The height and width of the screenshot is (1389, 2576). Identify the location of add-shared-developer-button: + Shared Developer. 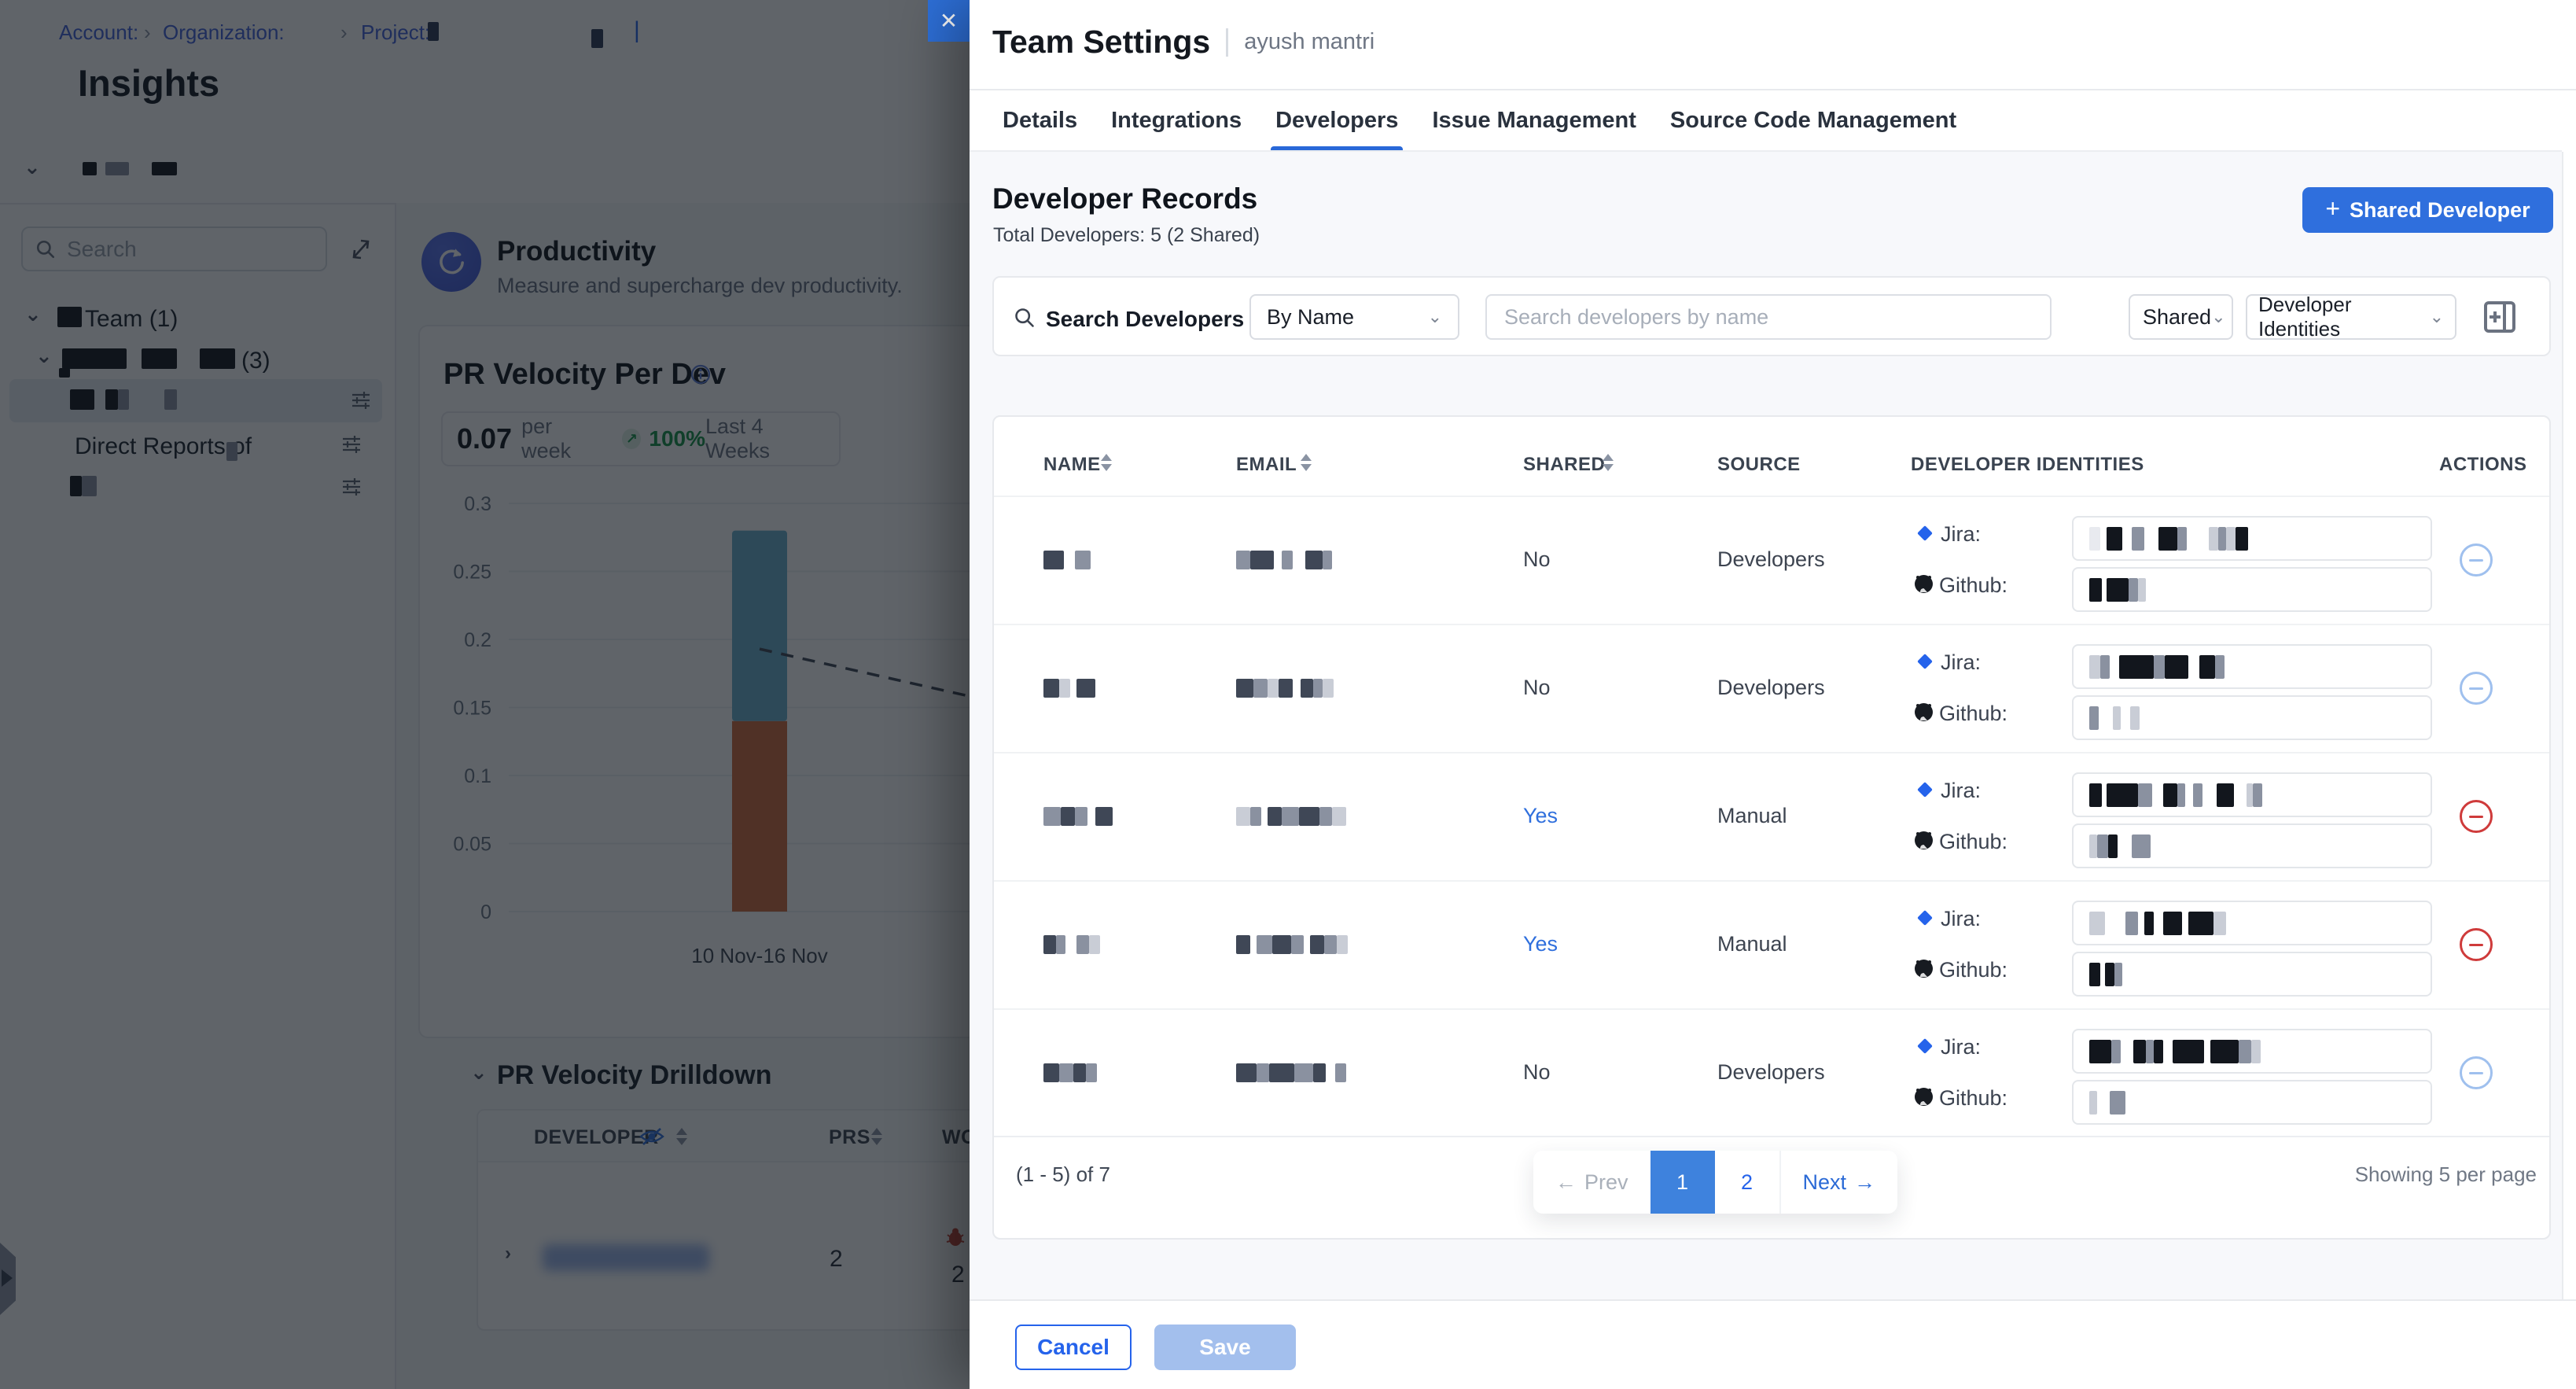
(2427, 210).